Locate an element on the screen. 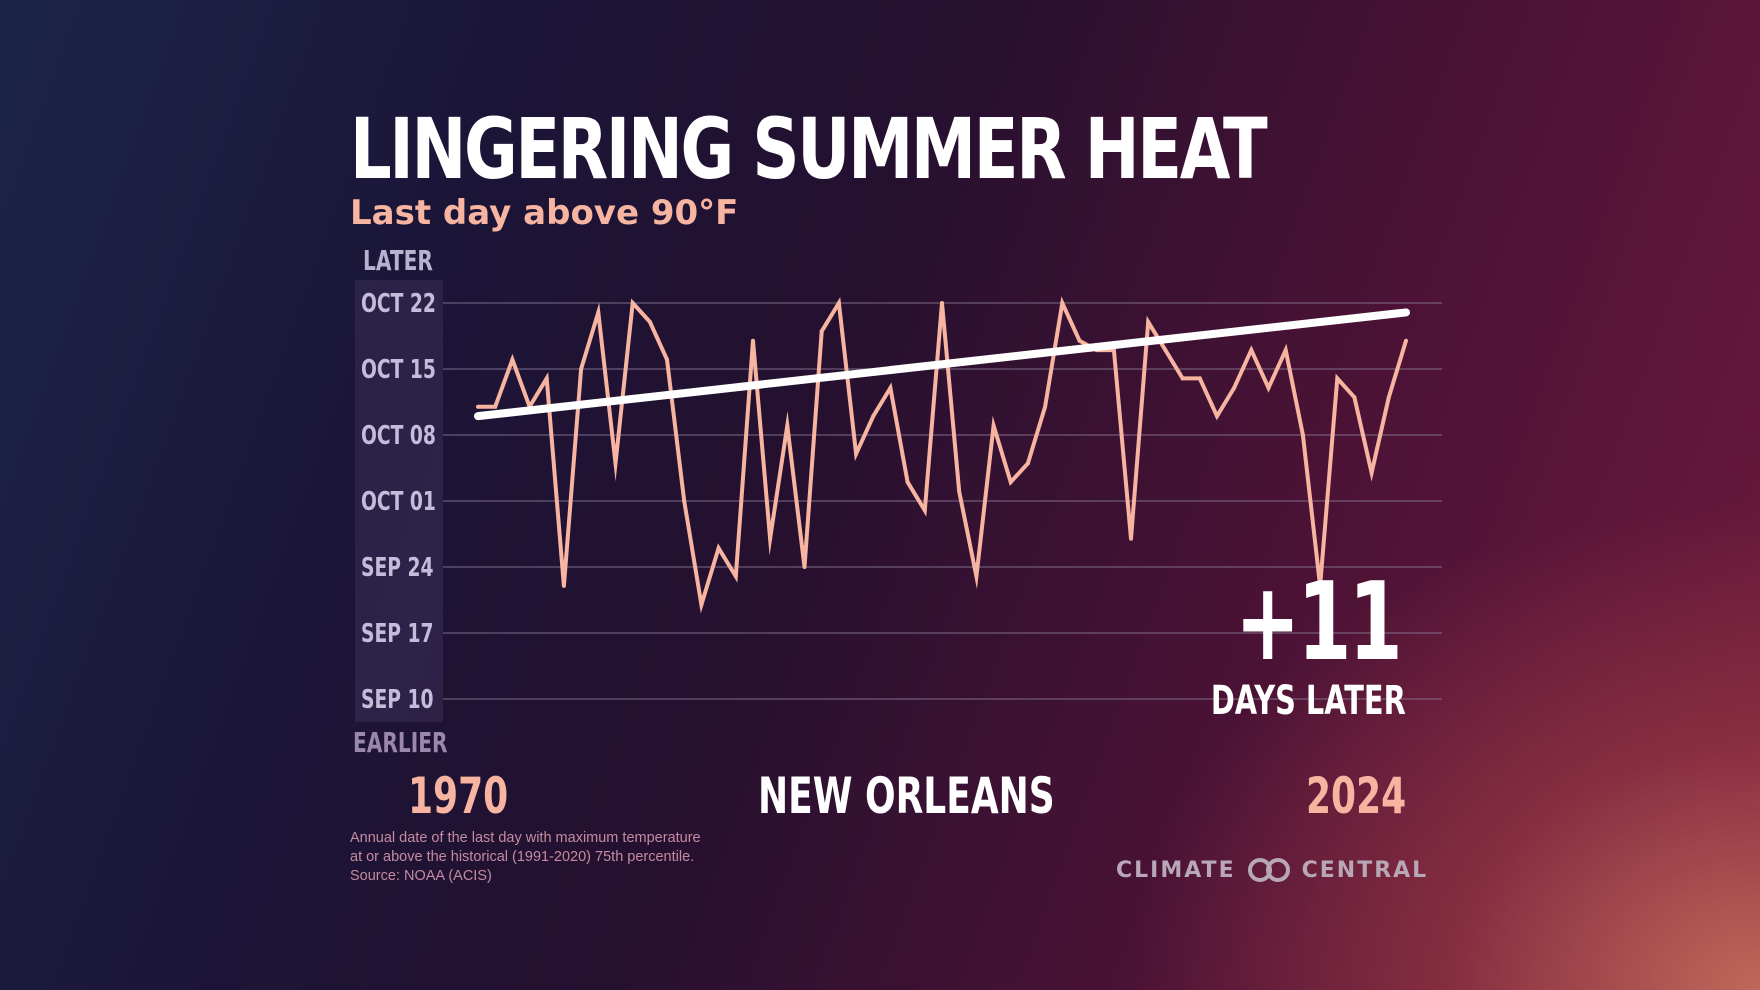  data-point-1987 is located at coordinates (770, 538).